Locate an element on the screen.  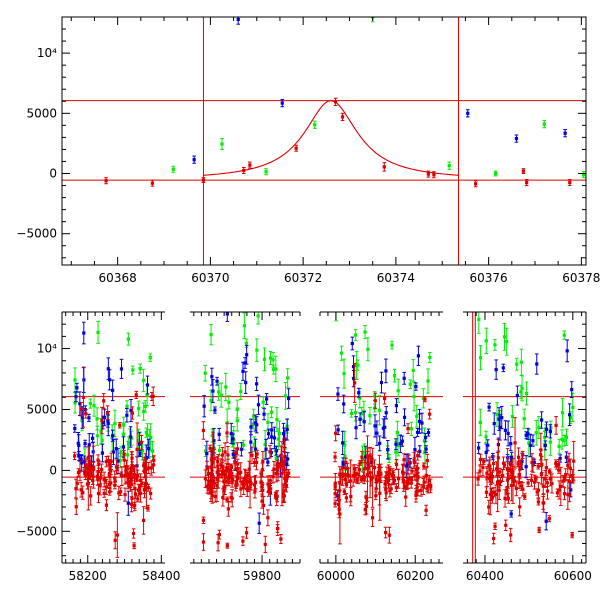
bottom-x-tick-label: 60400 is located at coordinates (485, 576).